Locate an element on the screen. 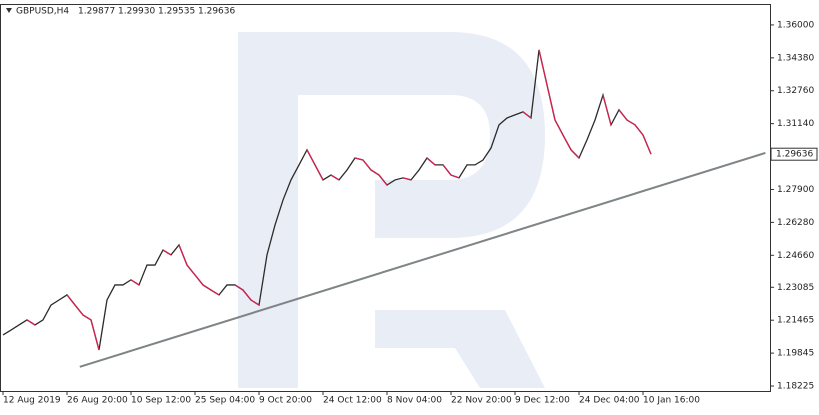 The width and height of the screenshot is (819, 415). y-tick-label: 1.24660 is located at coordinates (795, 256).